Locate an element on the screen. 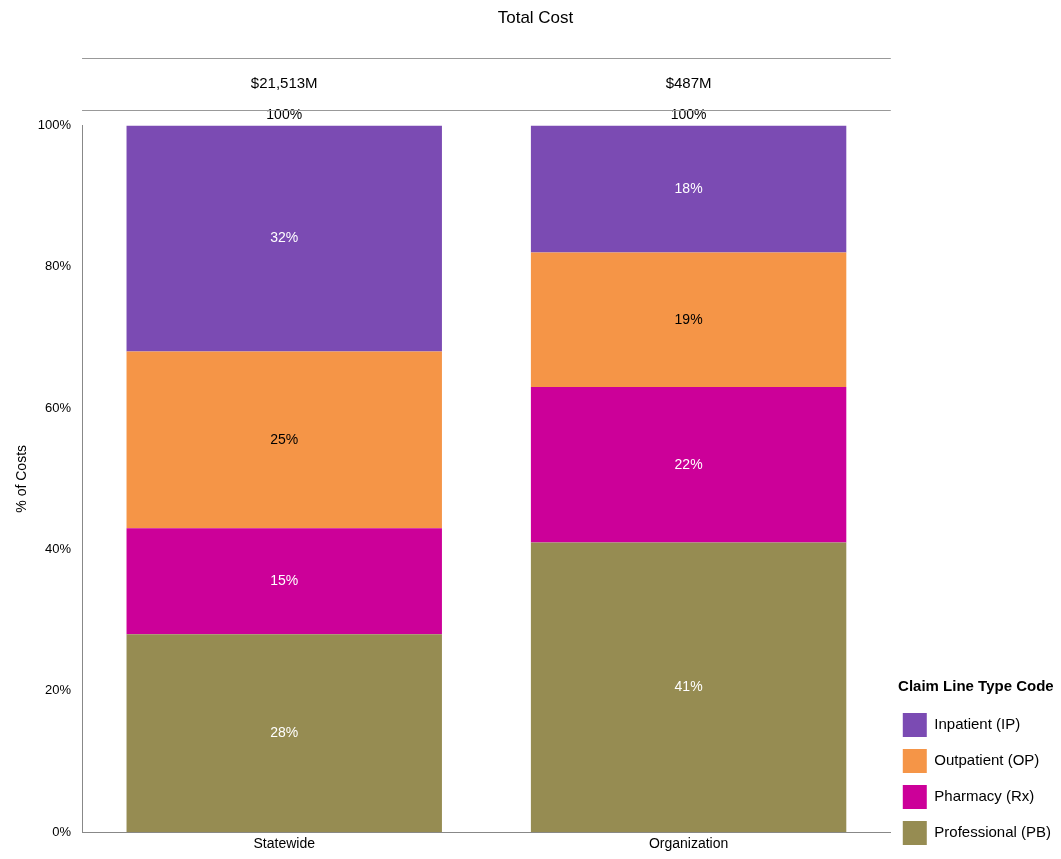 Image resolution: width=1061 pixels, height=859 pixels. chart-title: Total Cost is located at coordinates (535, 17).